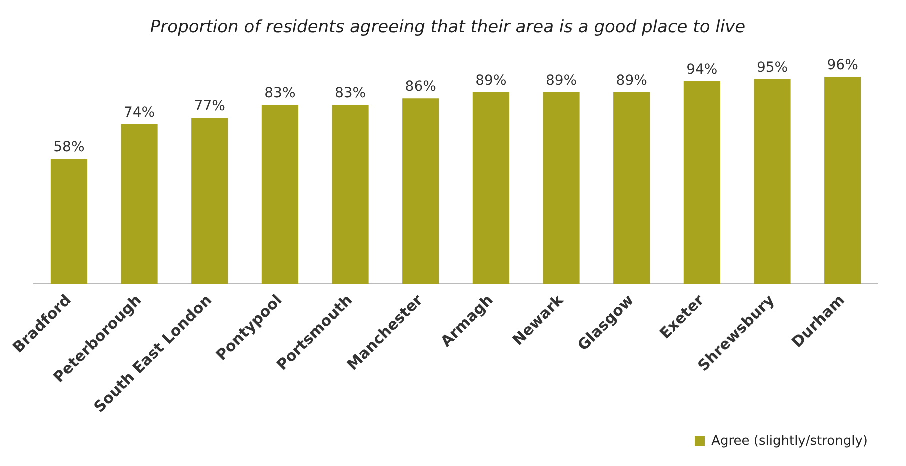 This screenshot has height=466, width=906. What do you see at coordinates (420, 87) in the screenshot?
I see `data-label: 86%` at bounding box center [420, 87].